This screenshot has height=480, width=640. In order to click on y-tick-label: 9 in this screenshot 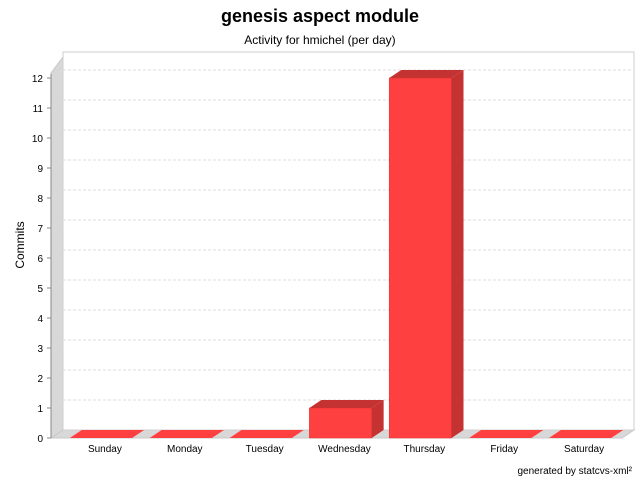, I will do `click(40, 169)`.